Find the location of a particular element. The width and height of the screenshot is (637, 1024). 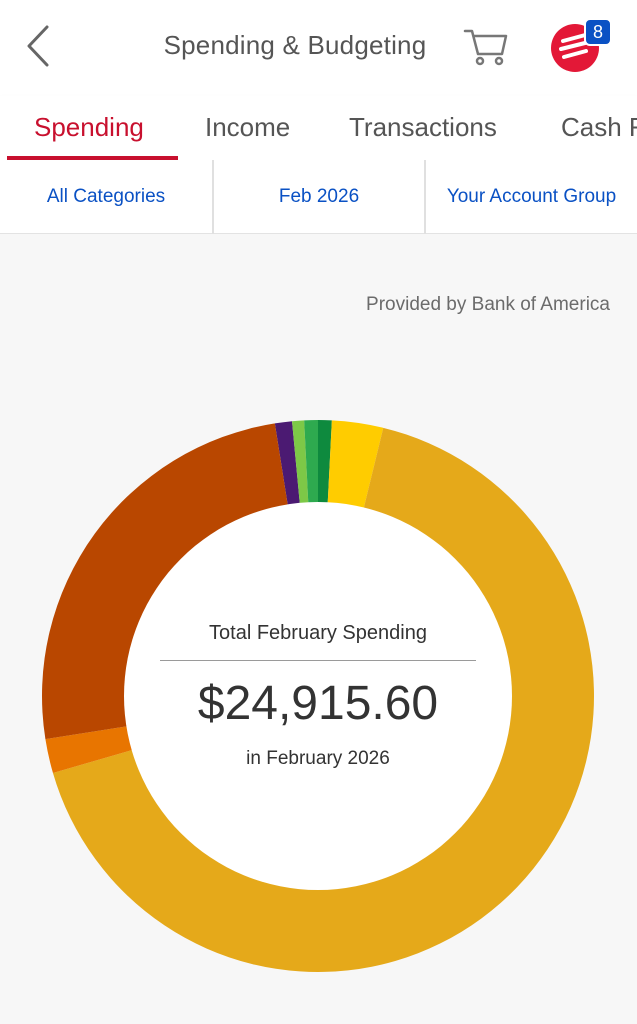

chevron-left-icon is located at coordinates (38, 46).